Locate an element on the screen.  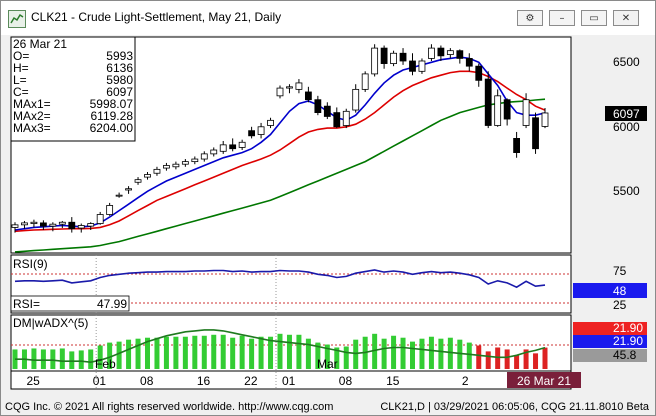
price-tick-5500: 5500 is located at coordinates (626, 191).